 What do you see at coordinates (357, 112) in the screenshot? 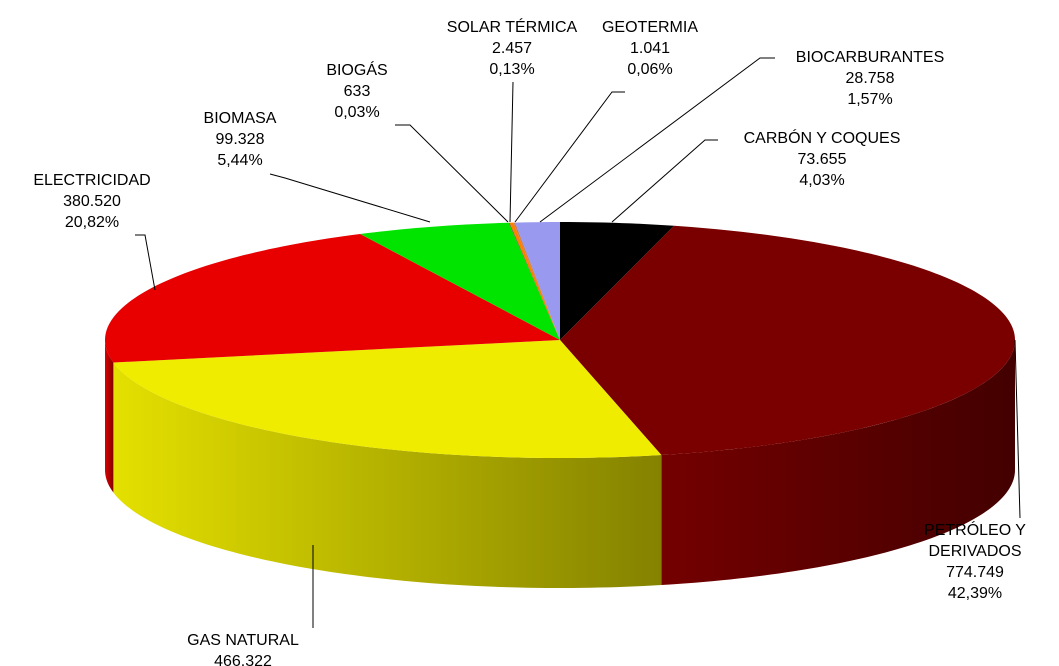
I see `percent-label: 0,03%` at bounding box center [357, 112].